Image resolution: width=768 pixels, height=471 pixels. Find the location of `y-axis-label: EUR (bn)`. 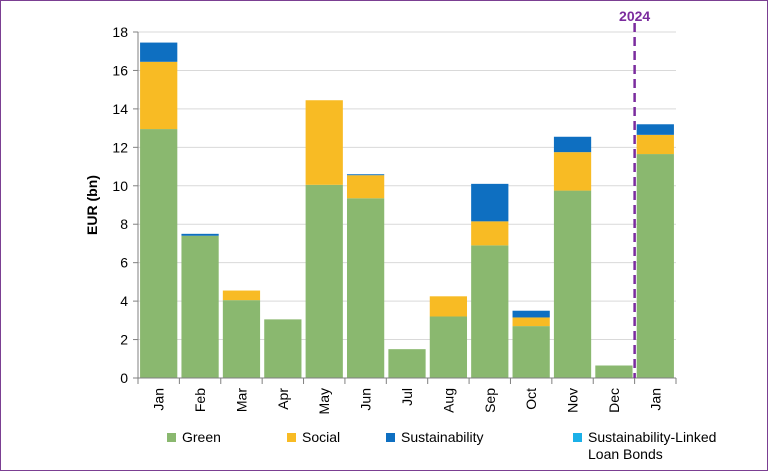

y-axis-label: EUR (bn) is located at coordinates (92, 205).